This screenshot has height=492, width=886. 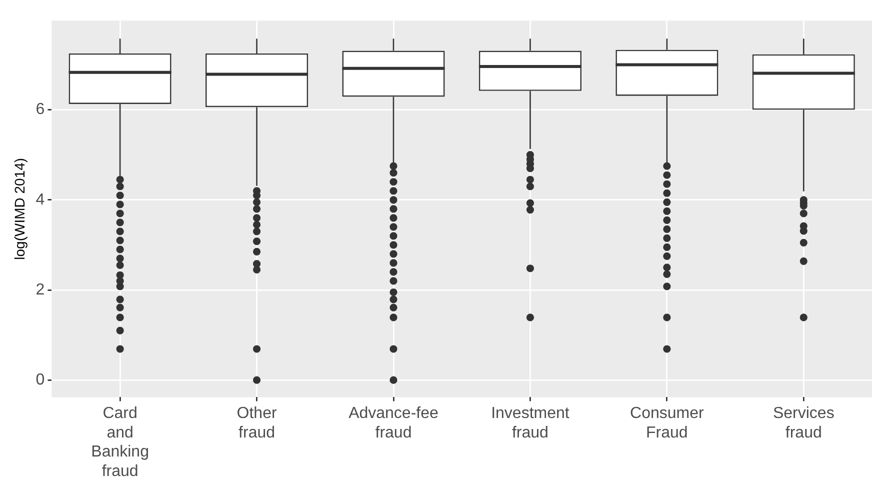 I want to click on y-tick-label: 4, so click(x=40, y=199).